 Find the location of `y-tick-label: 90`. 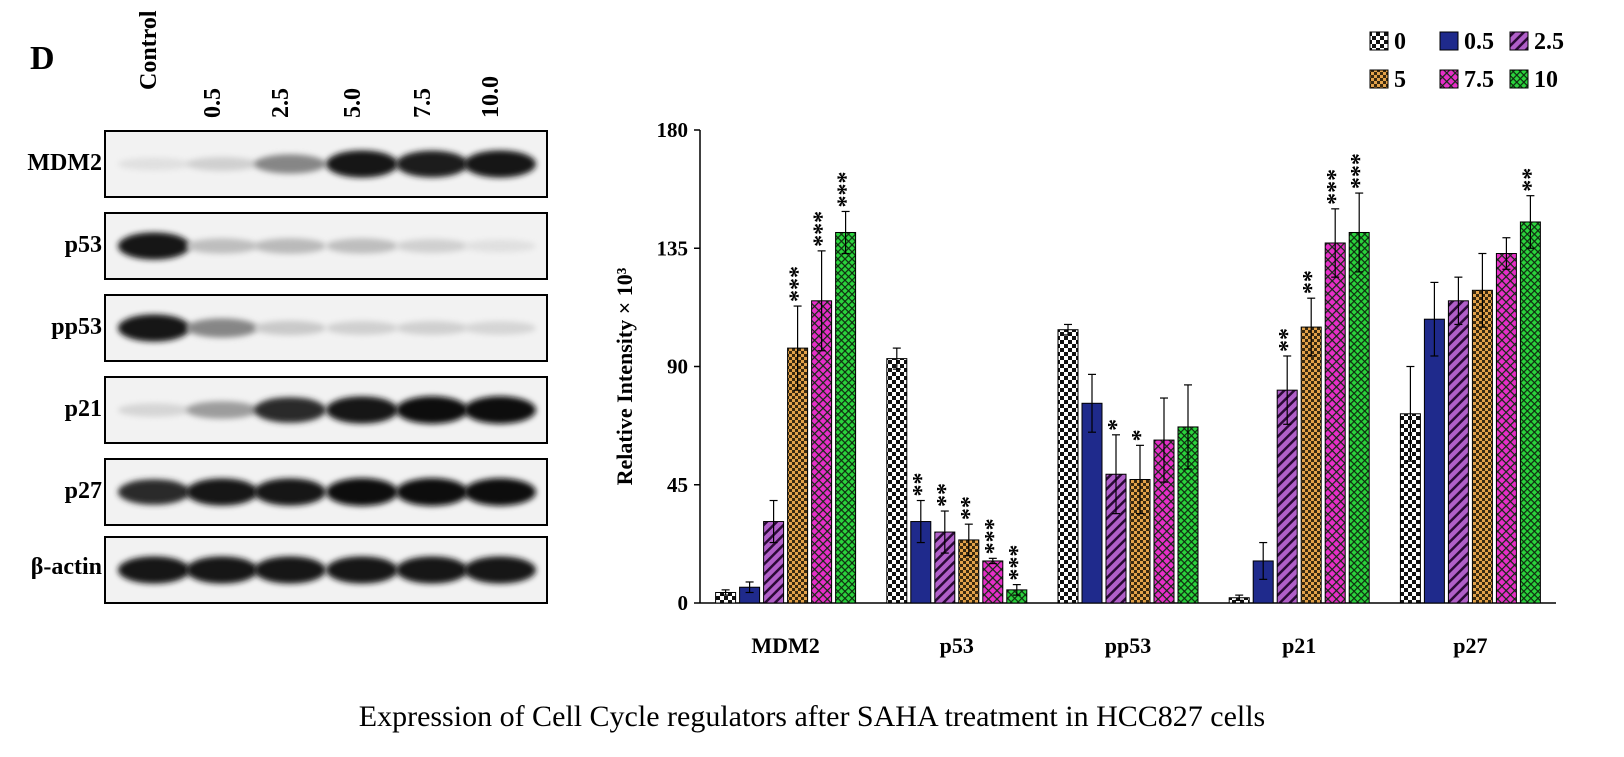

y-tick-label: 90 is located at coordinates (677, 367).